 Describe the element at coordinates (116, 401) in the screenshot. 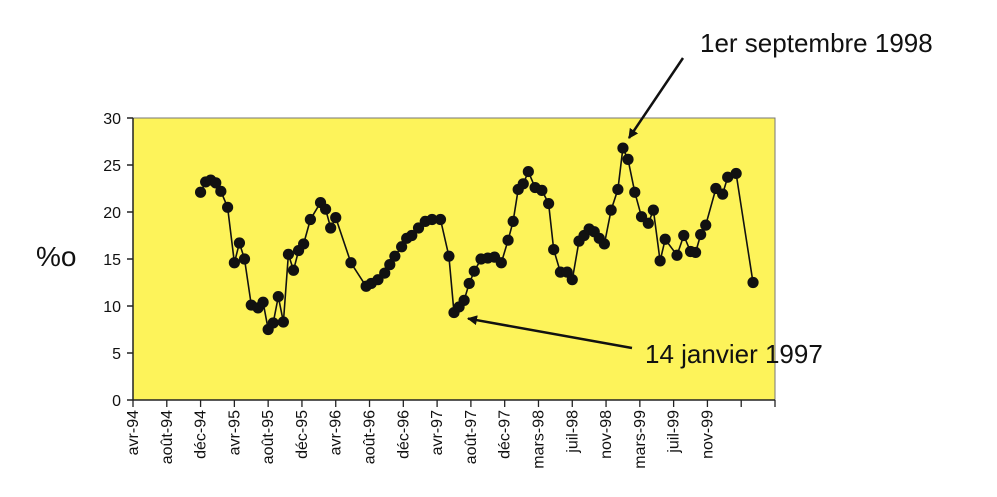

I see `y-tick-label: 0` at that location.